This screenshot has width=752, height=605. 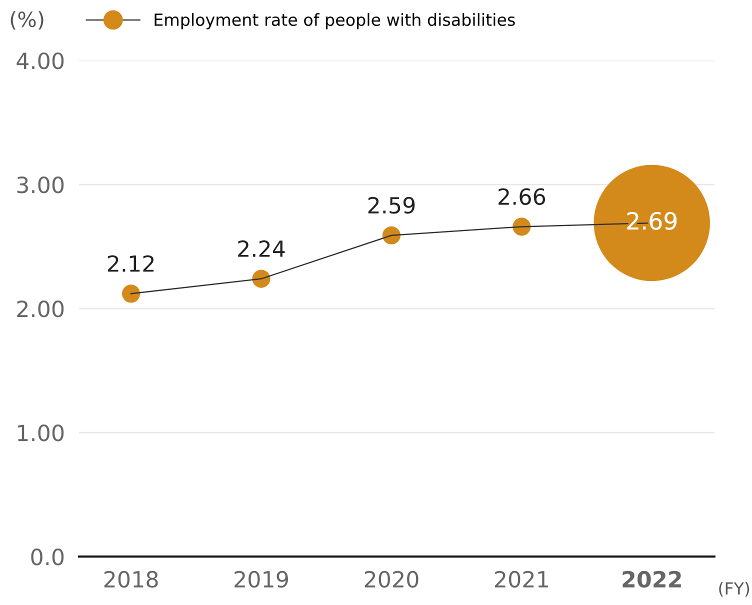 I want to click on x-tick-label: 2019, so click(x=261, y=579).